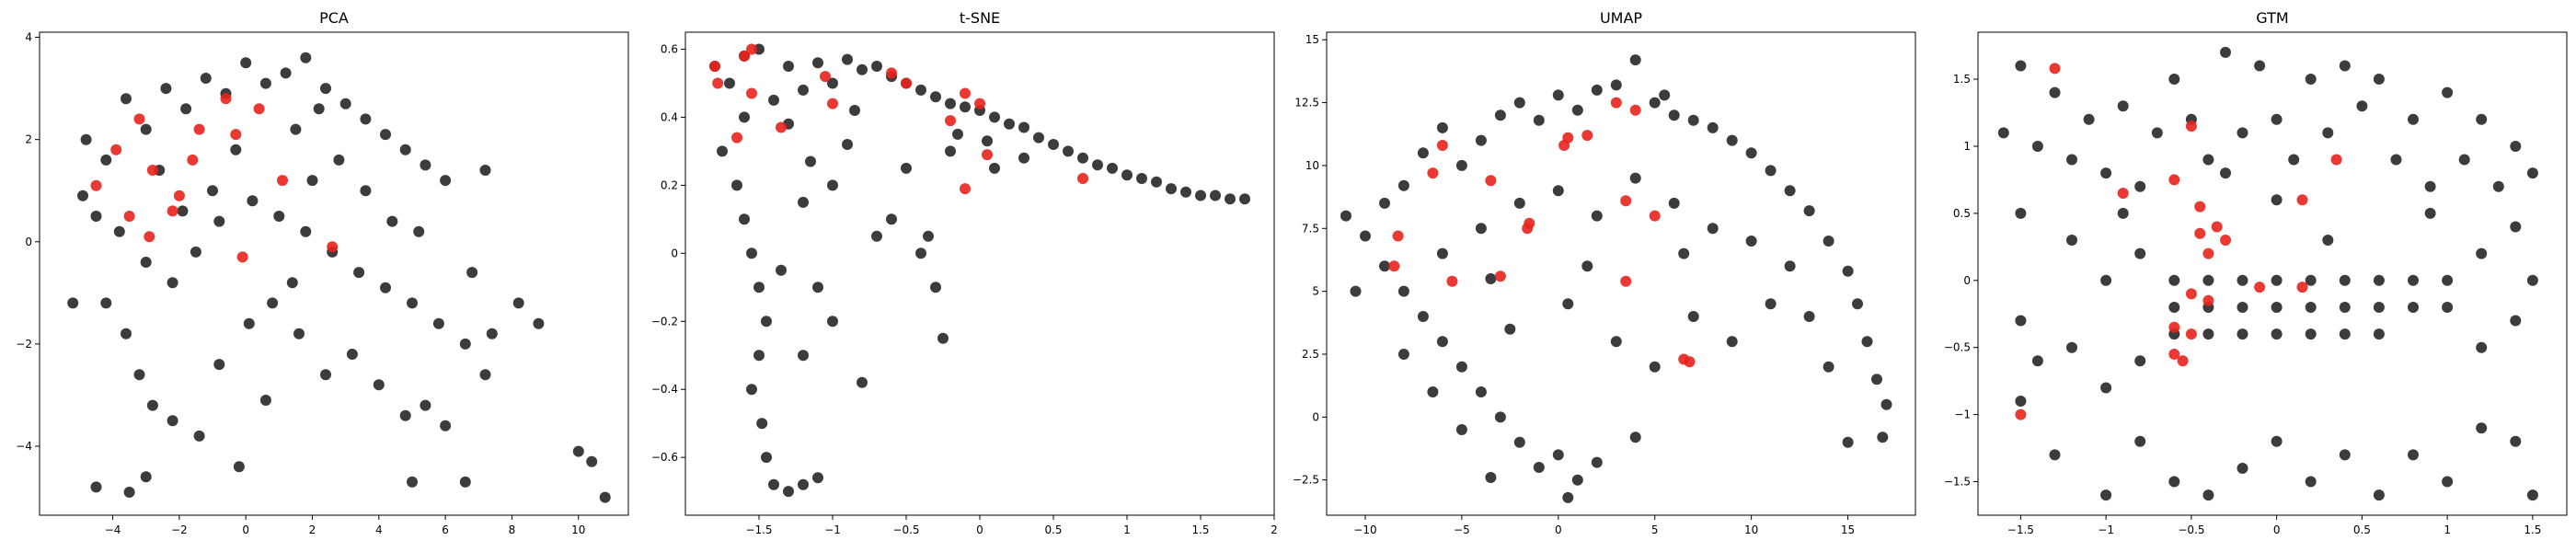 This screenshot has height=552, width=2576. I want to click on gtm-ytick-label-3: 0, so click(1967, 280).